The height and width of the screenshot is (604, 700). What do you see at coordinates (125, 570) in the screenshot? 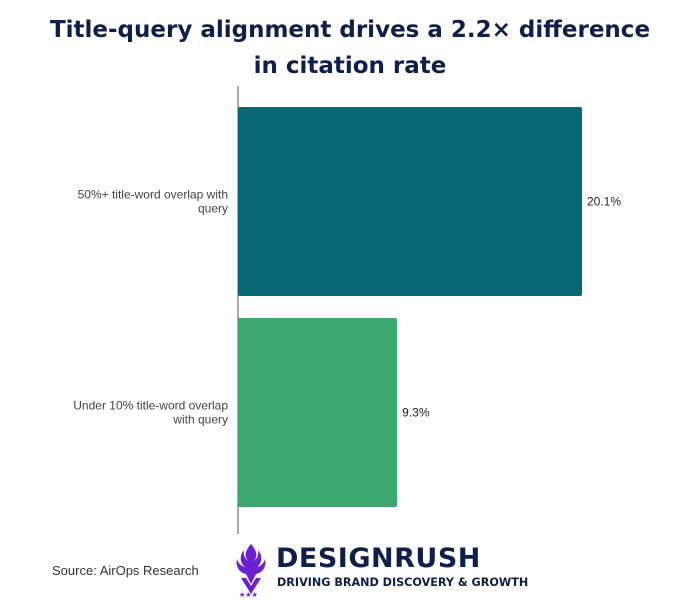
I see `source-note: Source: AirOps Research` at bounding box center [125, 570].